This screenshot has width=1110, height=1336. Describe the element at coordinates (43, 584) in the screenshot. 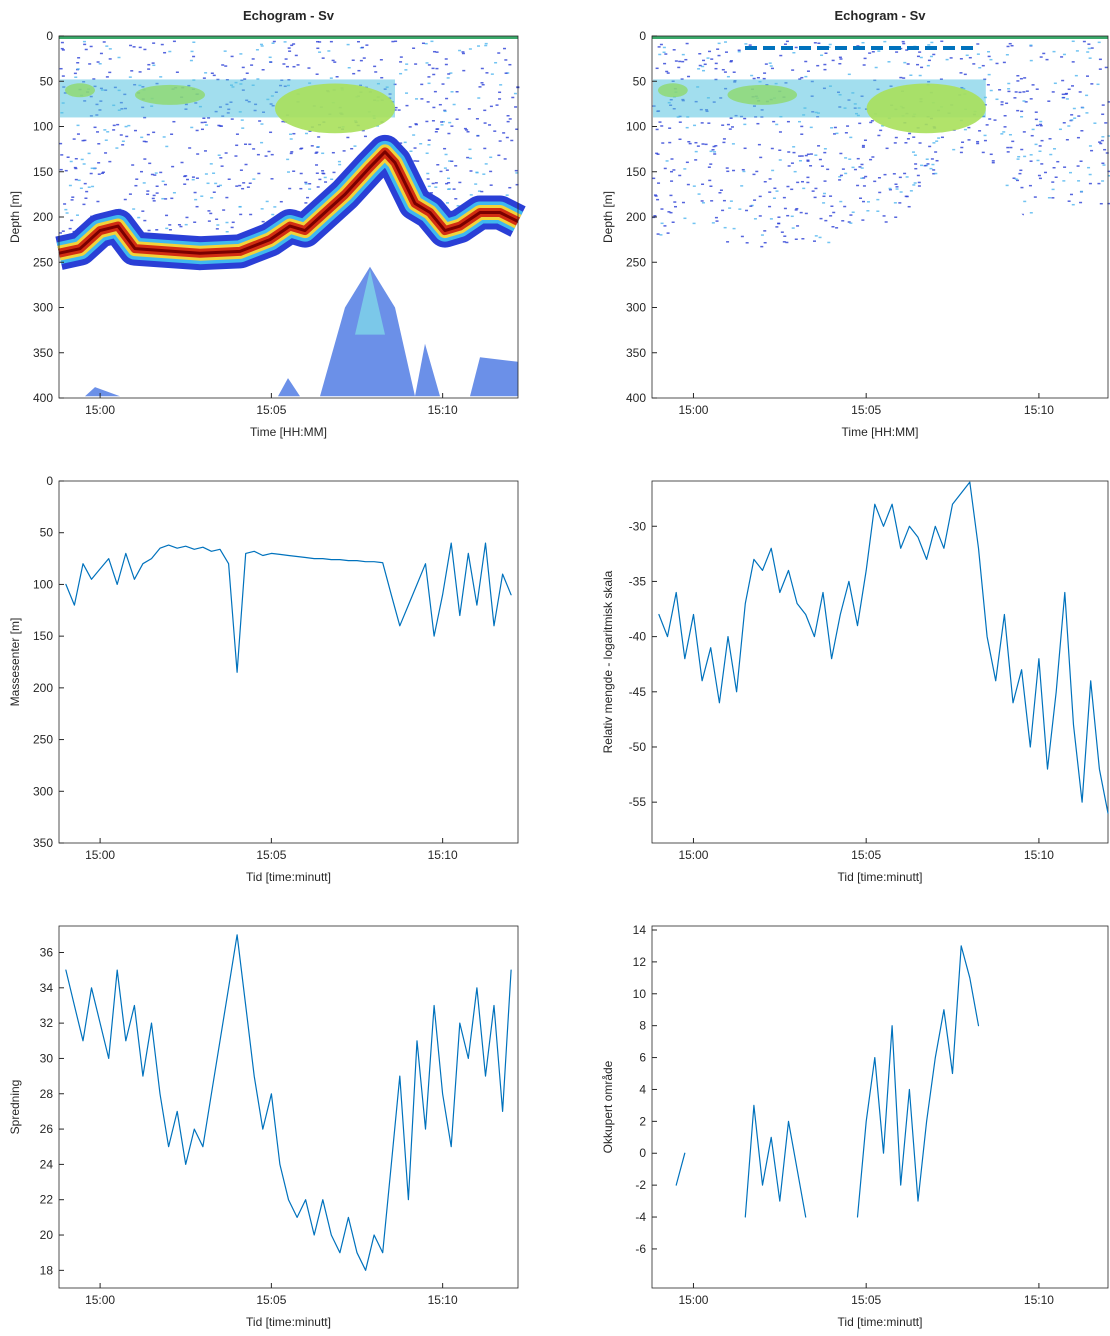

I see `y-tick-label: 100` at that location.